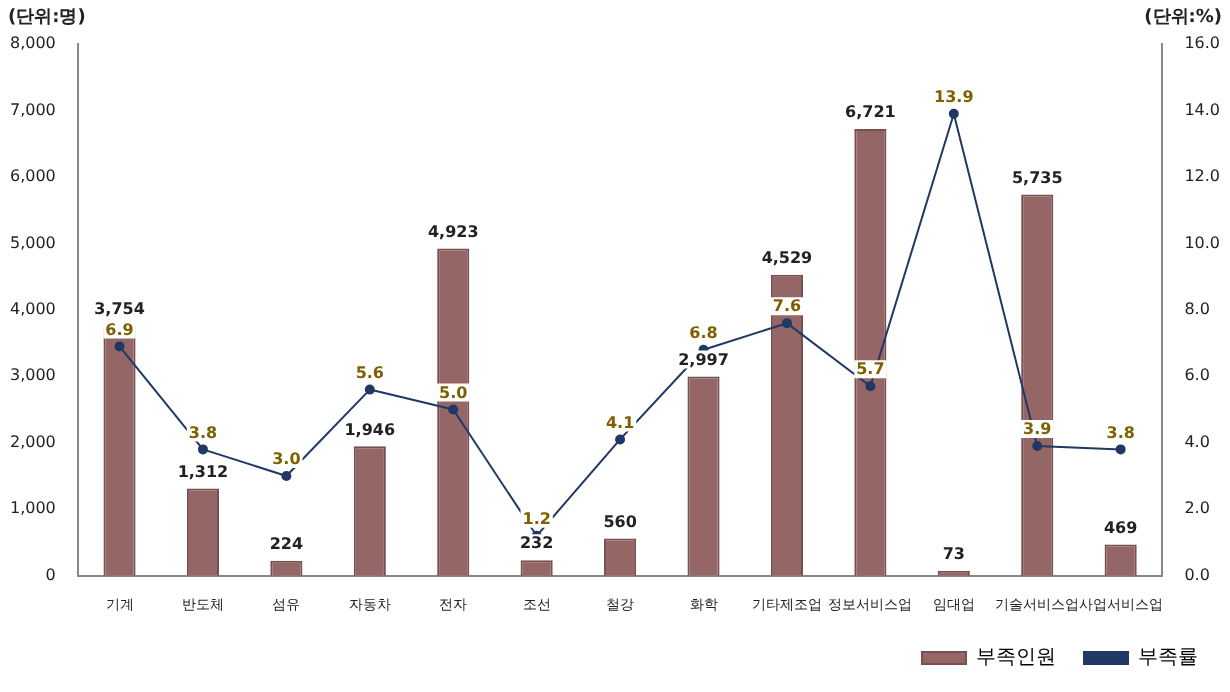 Image resolution: width=1230 pixels, height=692 pixels. What do you see at coordinates (32, 309) in the screenshot?
I see `y-tick-label: 4,000` at bounding box center [32, 309].